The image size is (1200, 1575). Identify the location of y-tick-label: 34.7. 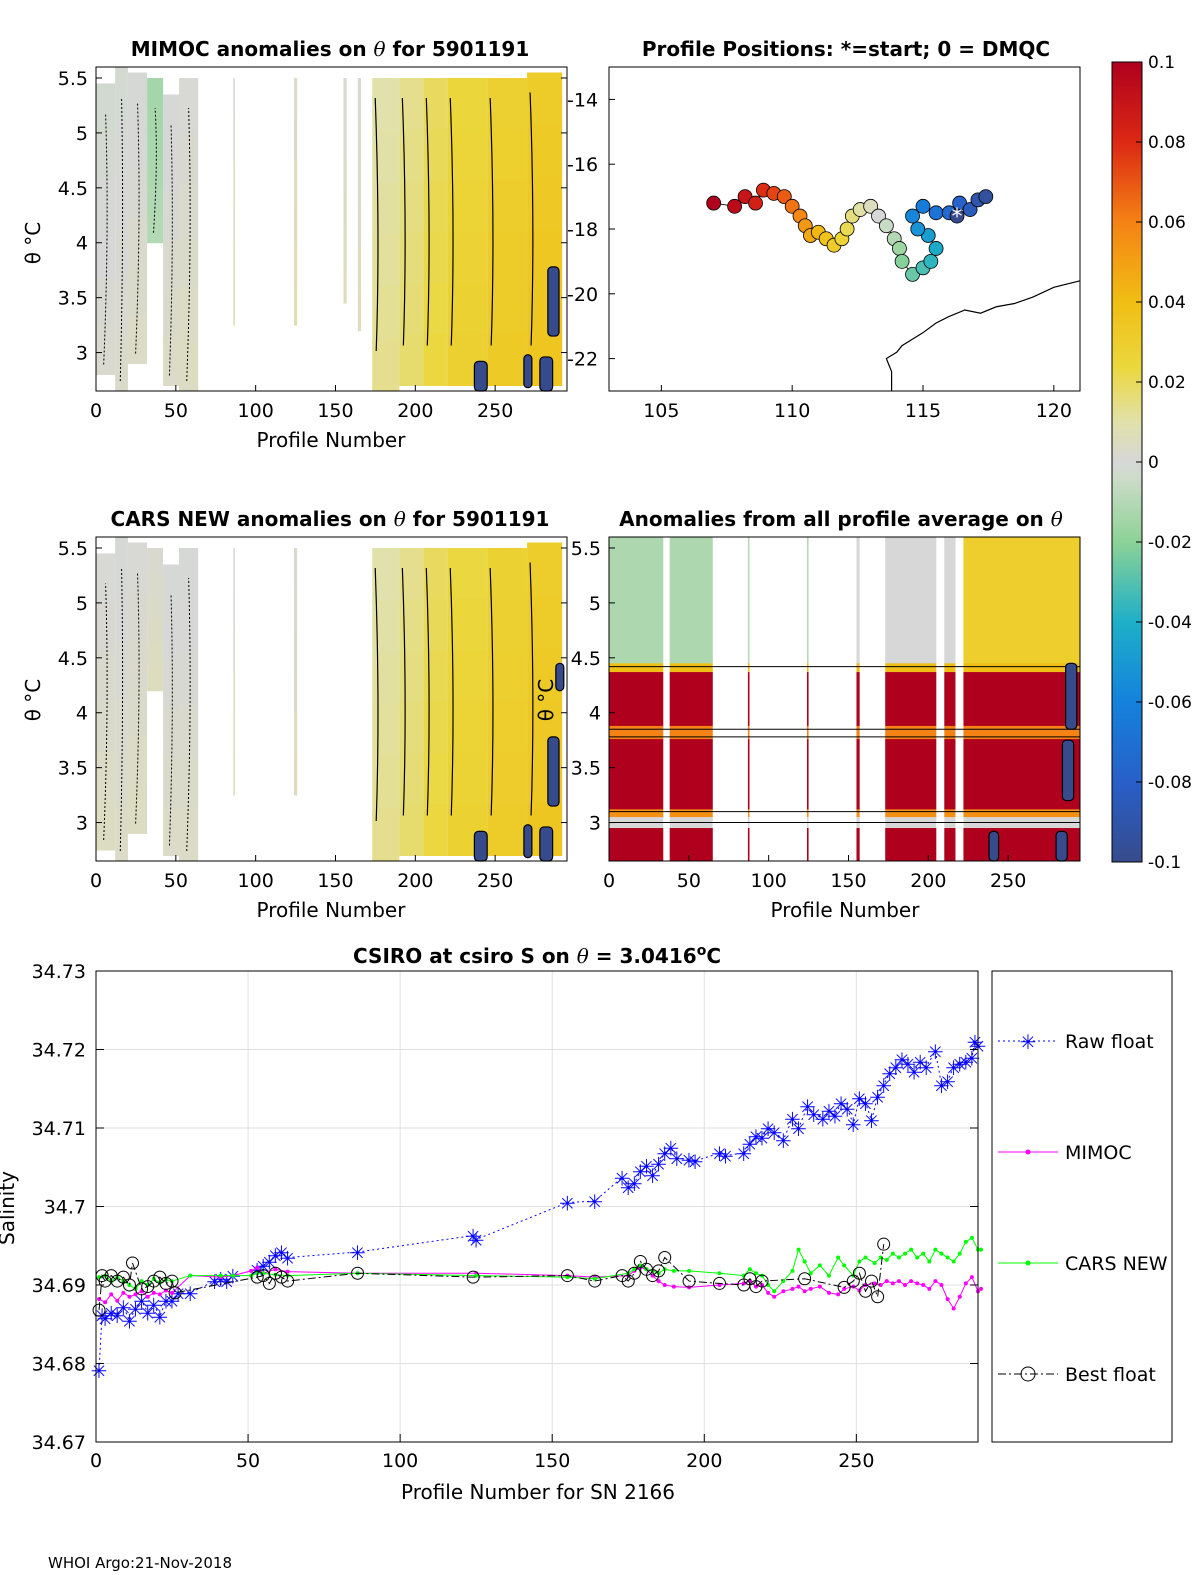
(65, 1208).